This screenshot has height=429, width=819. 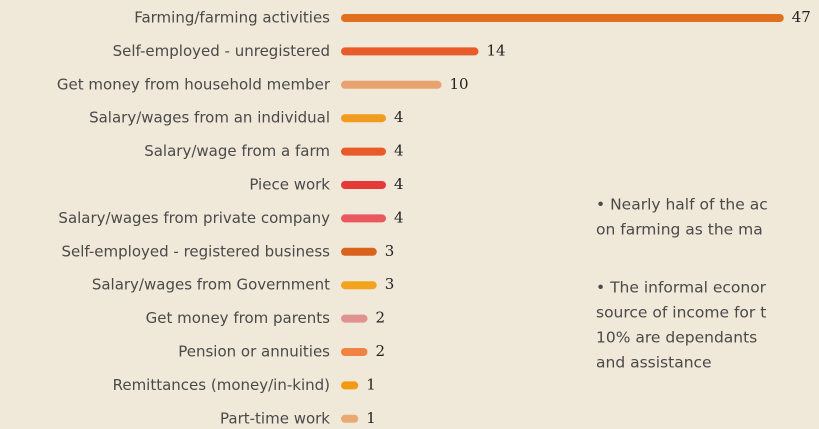 I want to click on annotation: on farming as the ma, so click(x=679, y=230).